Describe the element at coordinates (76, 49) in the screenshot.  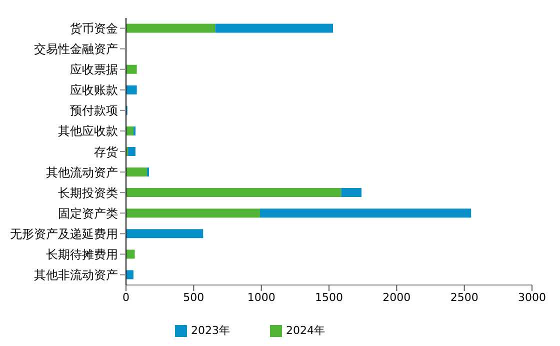
I see `y-tick-label: 交易性金融资产` at that location.